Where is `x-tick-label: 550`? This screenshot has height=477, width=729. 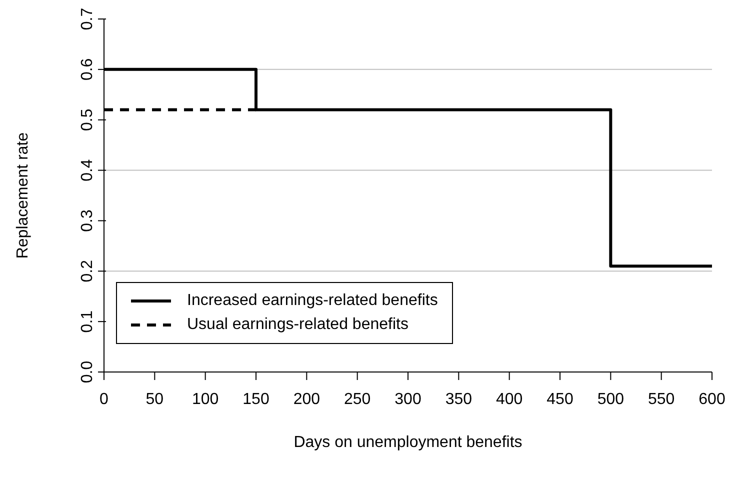
x-tick-label: 550 is located at coordinates (661, 399).